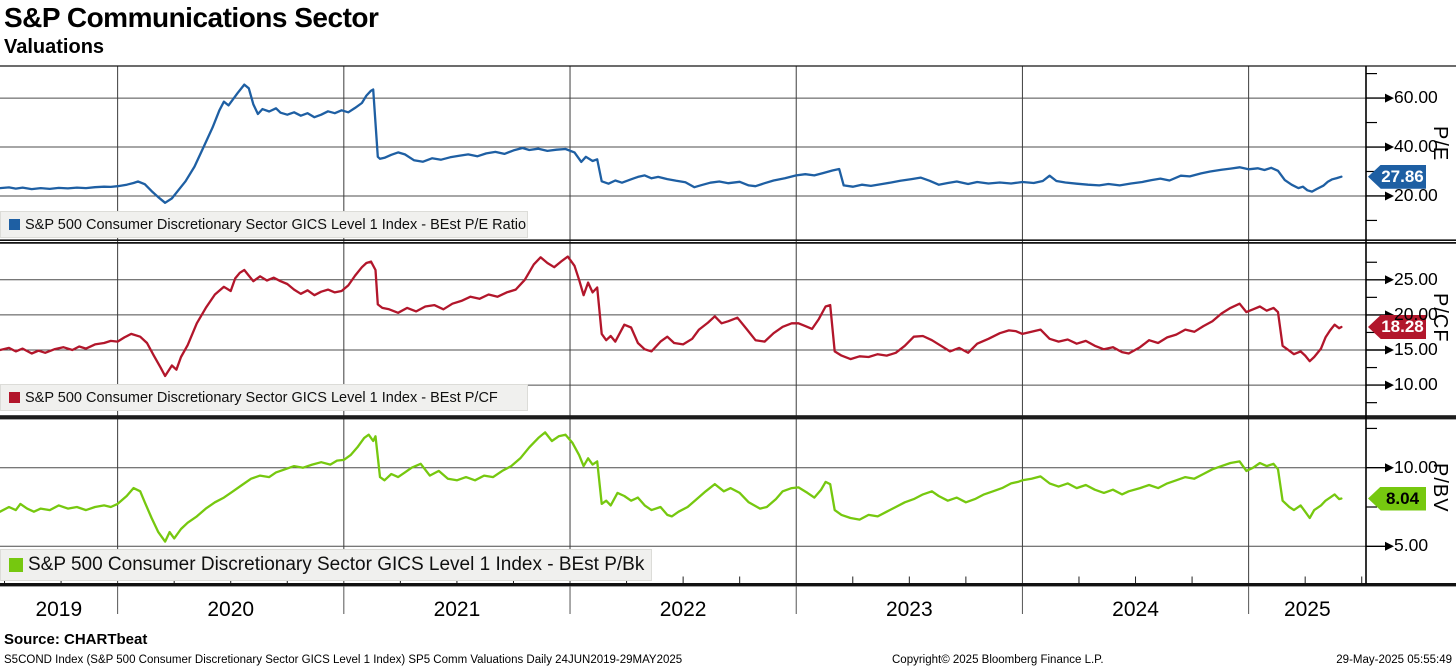 This screenshot has width=1456, height=668. I want to click on y-axis-tick-label: 40.00, so click(1416, 146).